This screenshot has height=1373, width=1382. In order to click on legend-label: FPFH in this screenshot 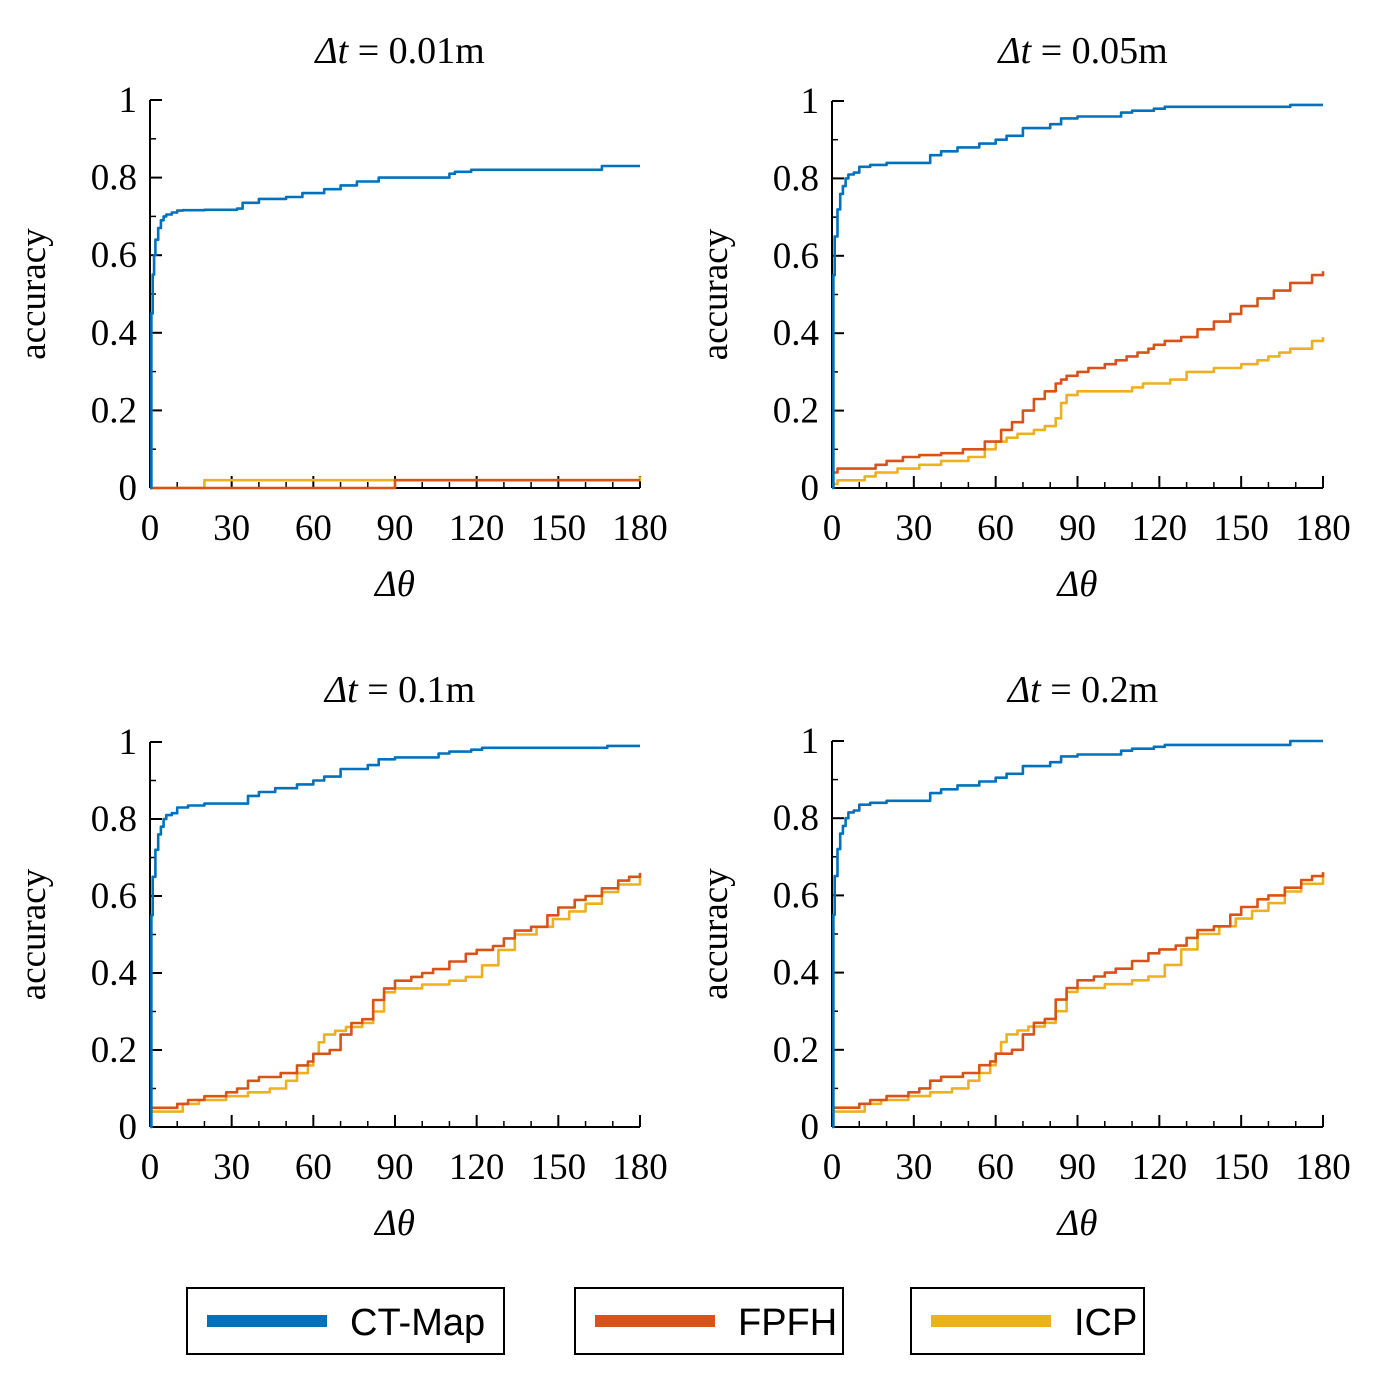, I will do `click(787, 1323)`.